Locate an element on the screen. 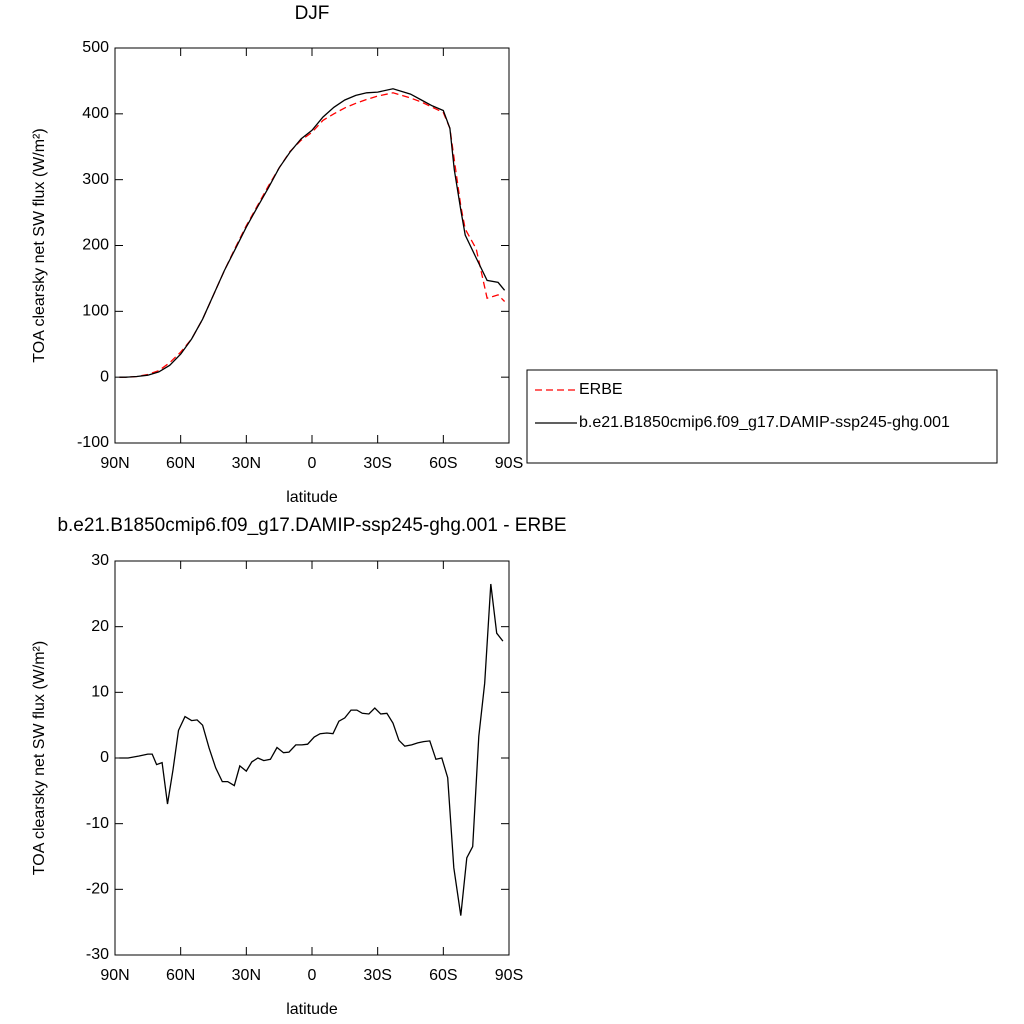 This screenshot has height=1024, width=1024. chart-title: DJF is located at coordinates (312, 13).